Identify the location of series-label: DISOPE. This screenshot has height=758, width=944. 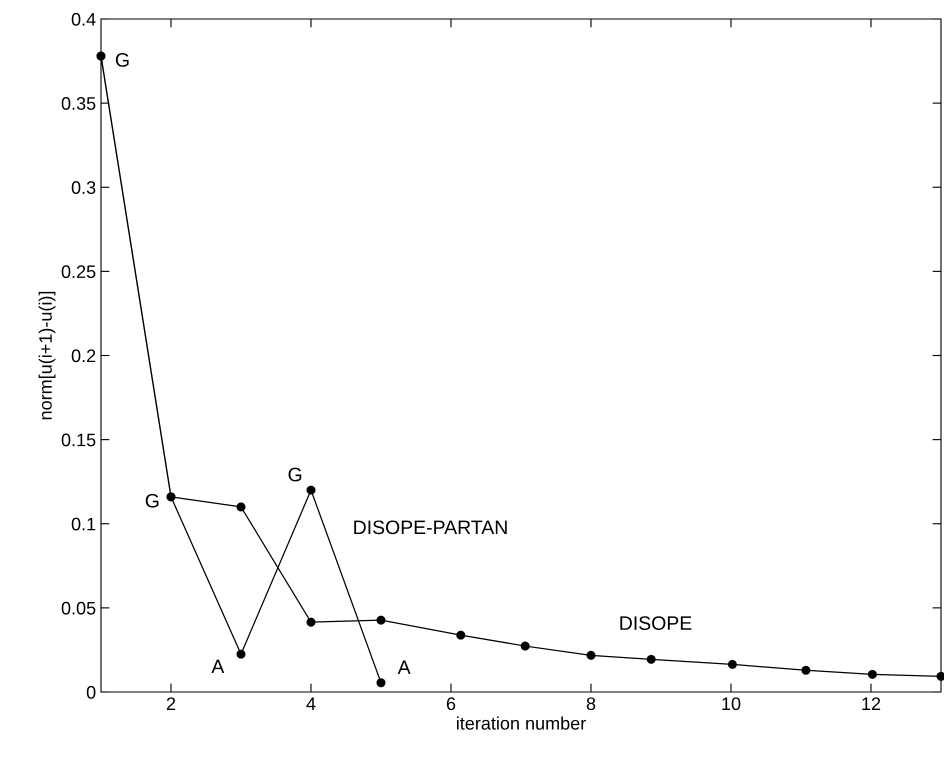
(656, 623).